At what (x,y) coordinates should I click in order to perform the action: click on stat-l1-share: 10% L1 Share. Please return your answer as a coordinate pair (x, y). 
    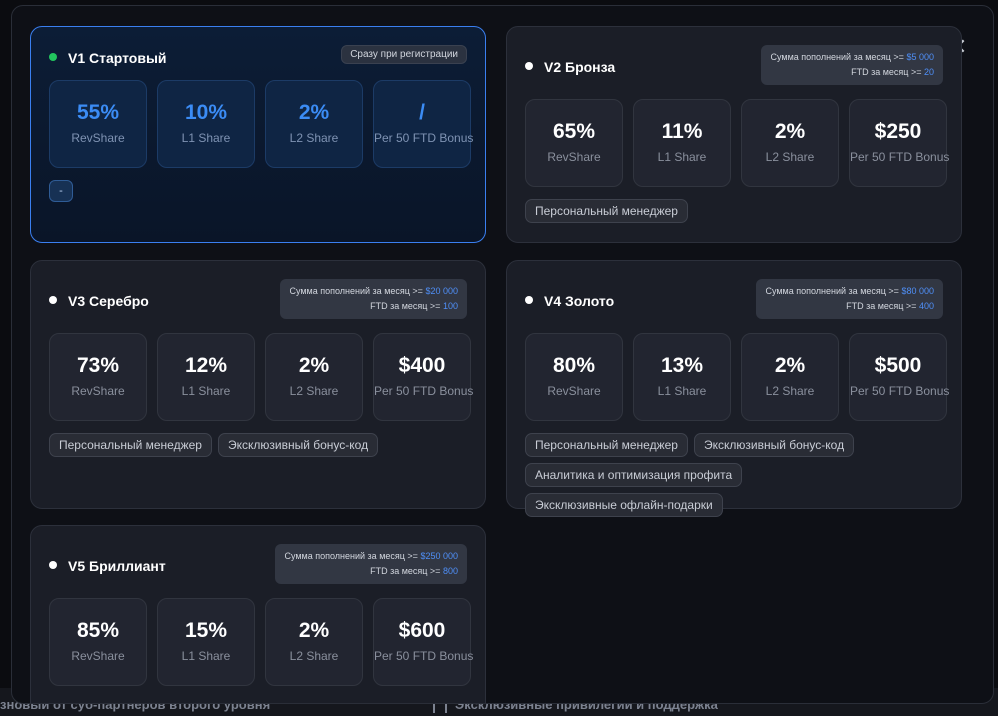
    Looking at the image, I should click on (206, 124).